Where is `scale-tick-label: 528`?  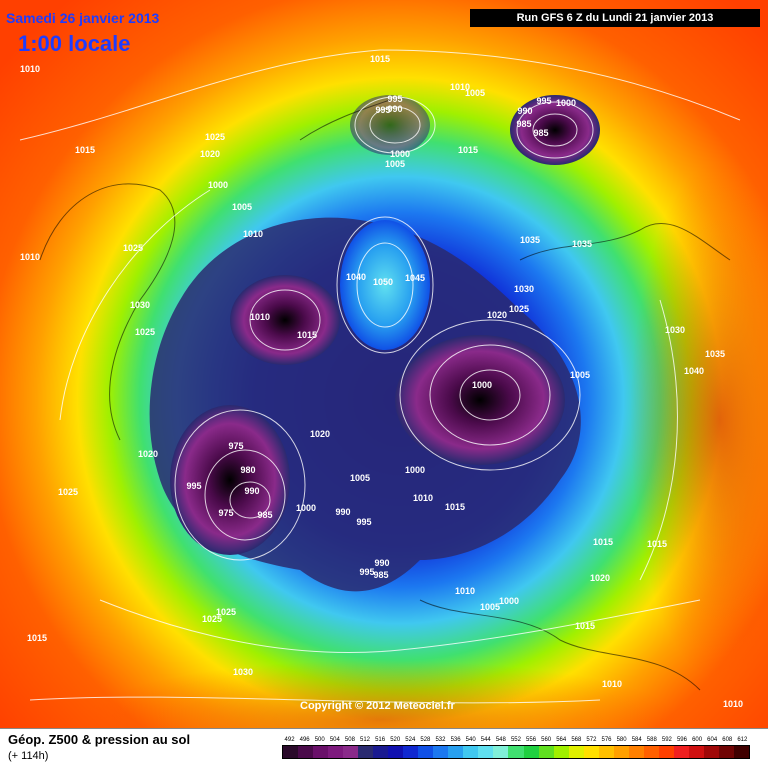
scale-tick-label: 528 is located at coordinates (425, 740).